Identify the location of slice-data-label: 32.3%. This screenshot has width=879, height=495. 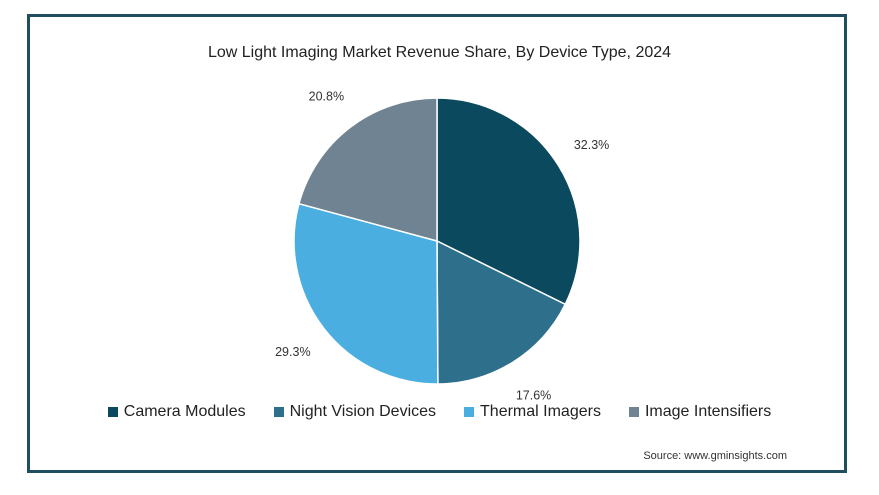
(591, 145).